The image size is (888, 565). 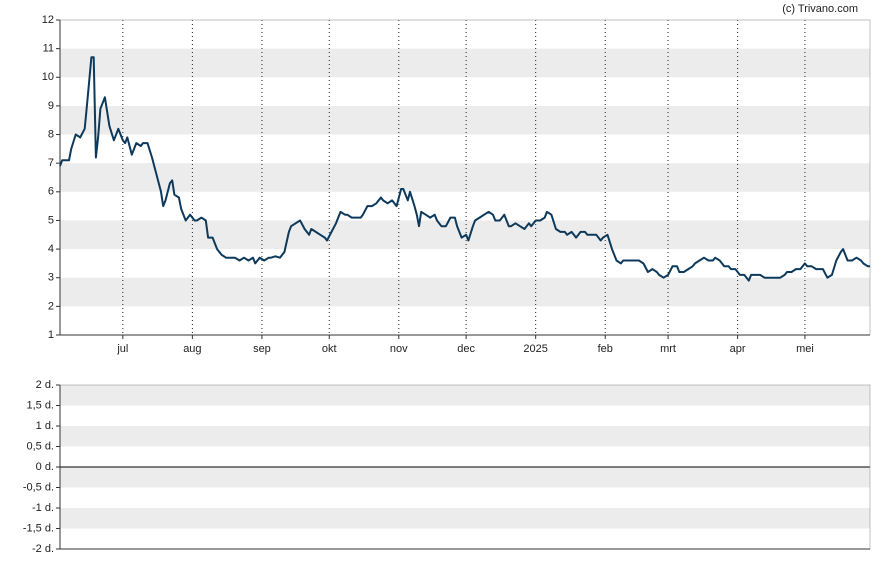 I want to click on y-tick-label: 2 d., so click(x=45, y=385).